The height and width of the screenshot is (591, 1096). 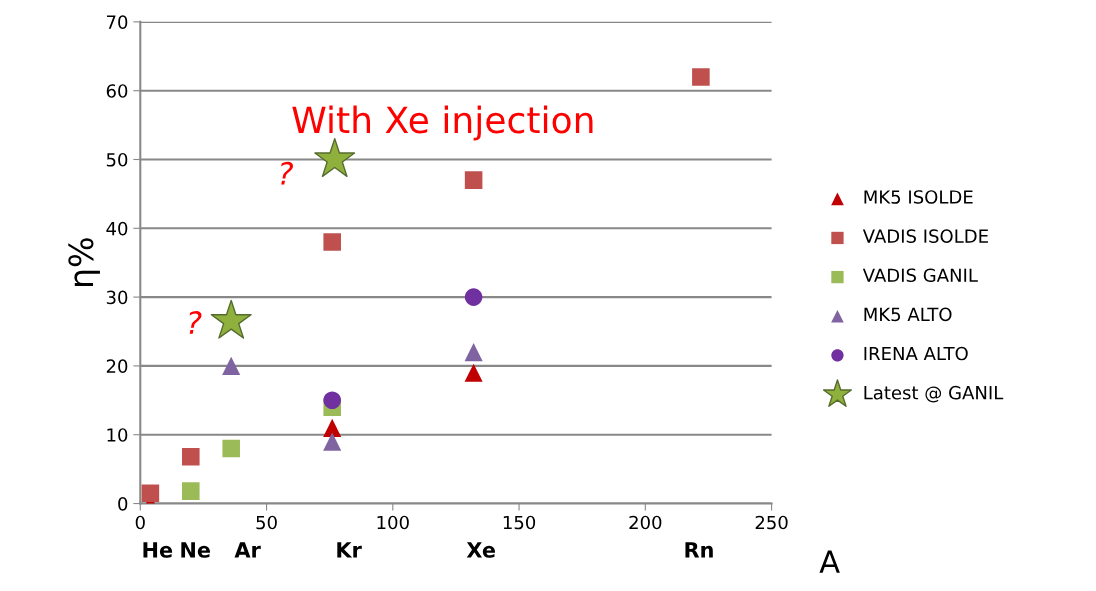 What do you see at coordinates (117, 22) in the screenshot?
I see `y-tick-label: 70` at bounding box center [117, 22].